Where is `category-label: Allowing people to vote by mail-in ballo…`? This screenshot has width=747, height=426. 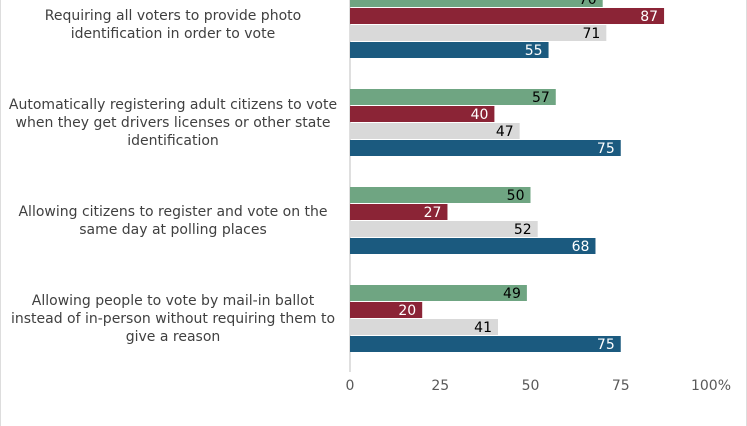 category-label: Allowing people to vote by mail-in ballo… is located at coordinates (173, 319).